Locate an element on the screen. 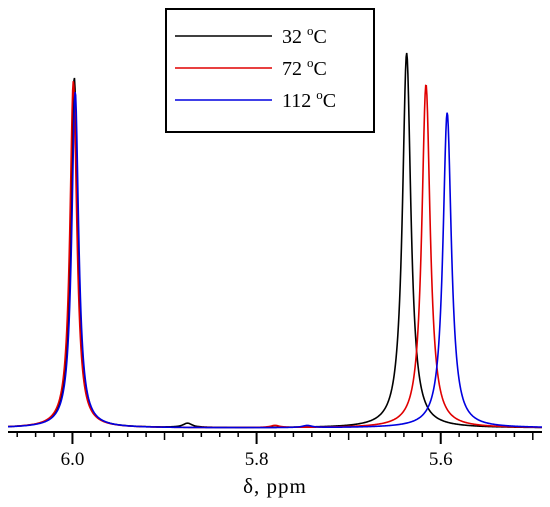 The width and height of the screenshot is (550, 507). legend: 32 oC 72 oC 112 oC is located at coordinates (270, 70).